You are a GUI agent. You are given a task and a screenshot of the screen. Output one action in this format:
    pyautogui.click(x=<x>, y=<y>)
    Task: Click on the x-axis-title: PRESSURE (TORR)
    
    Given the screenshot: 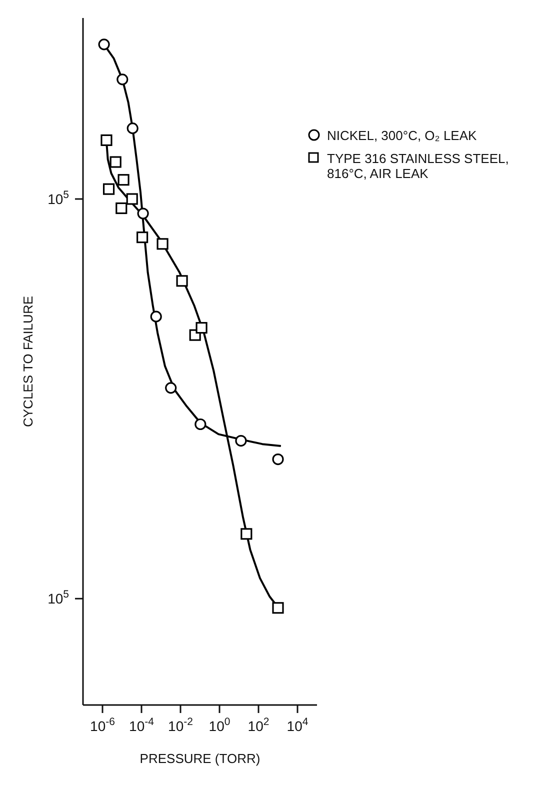 What is the action you would take?
    pyautogui.click(x=200, y=758)
    